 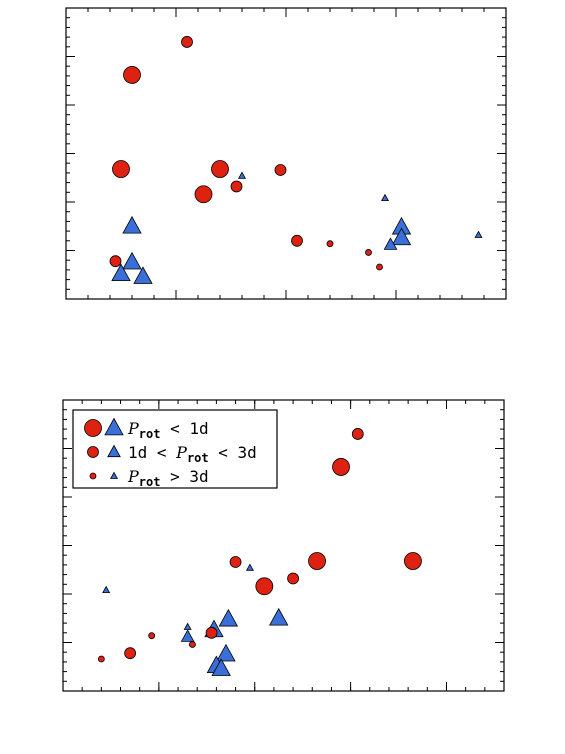 I want to click on legend-suffix: > 3d, so click(x=184, y=476).